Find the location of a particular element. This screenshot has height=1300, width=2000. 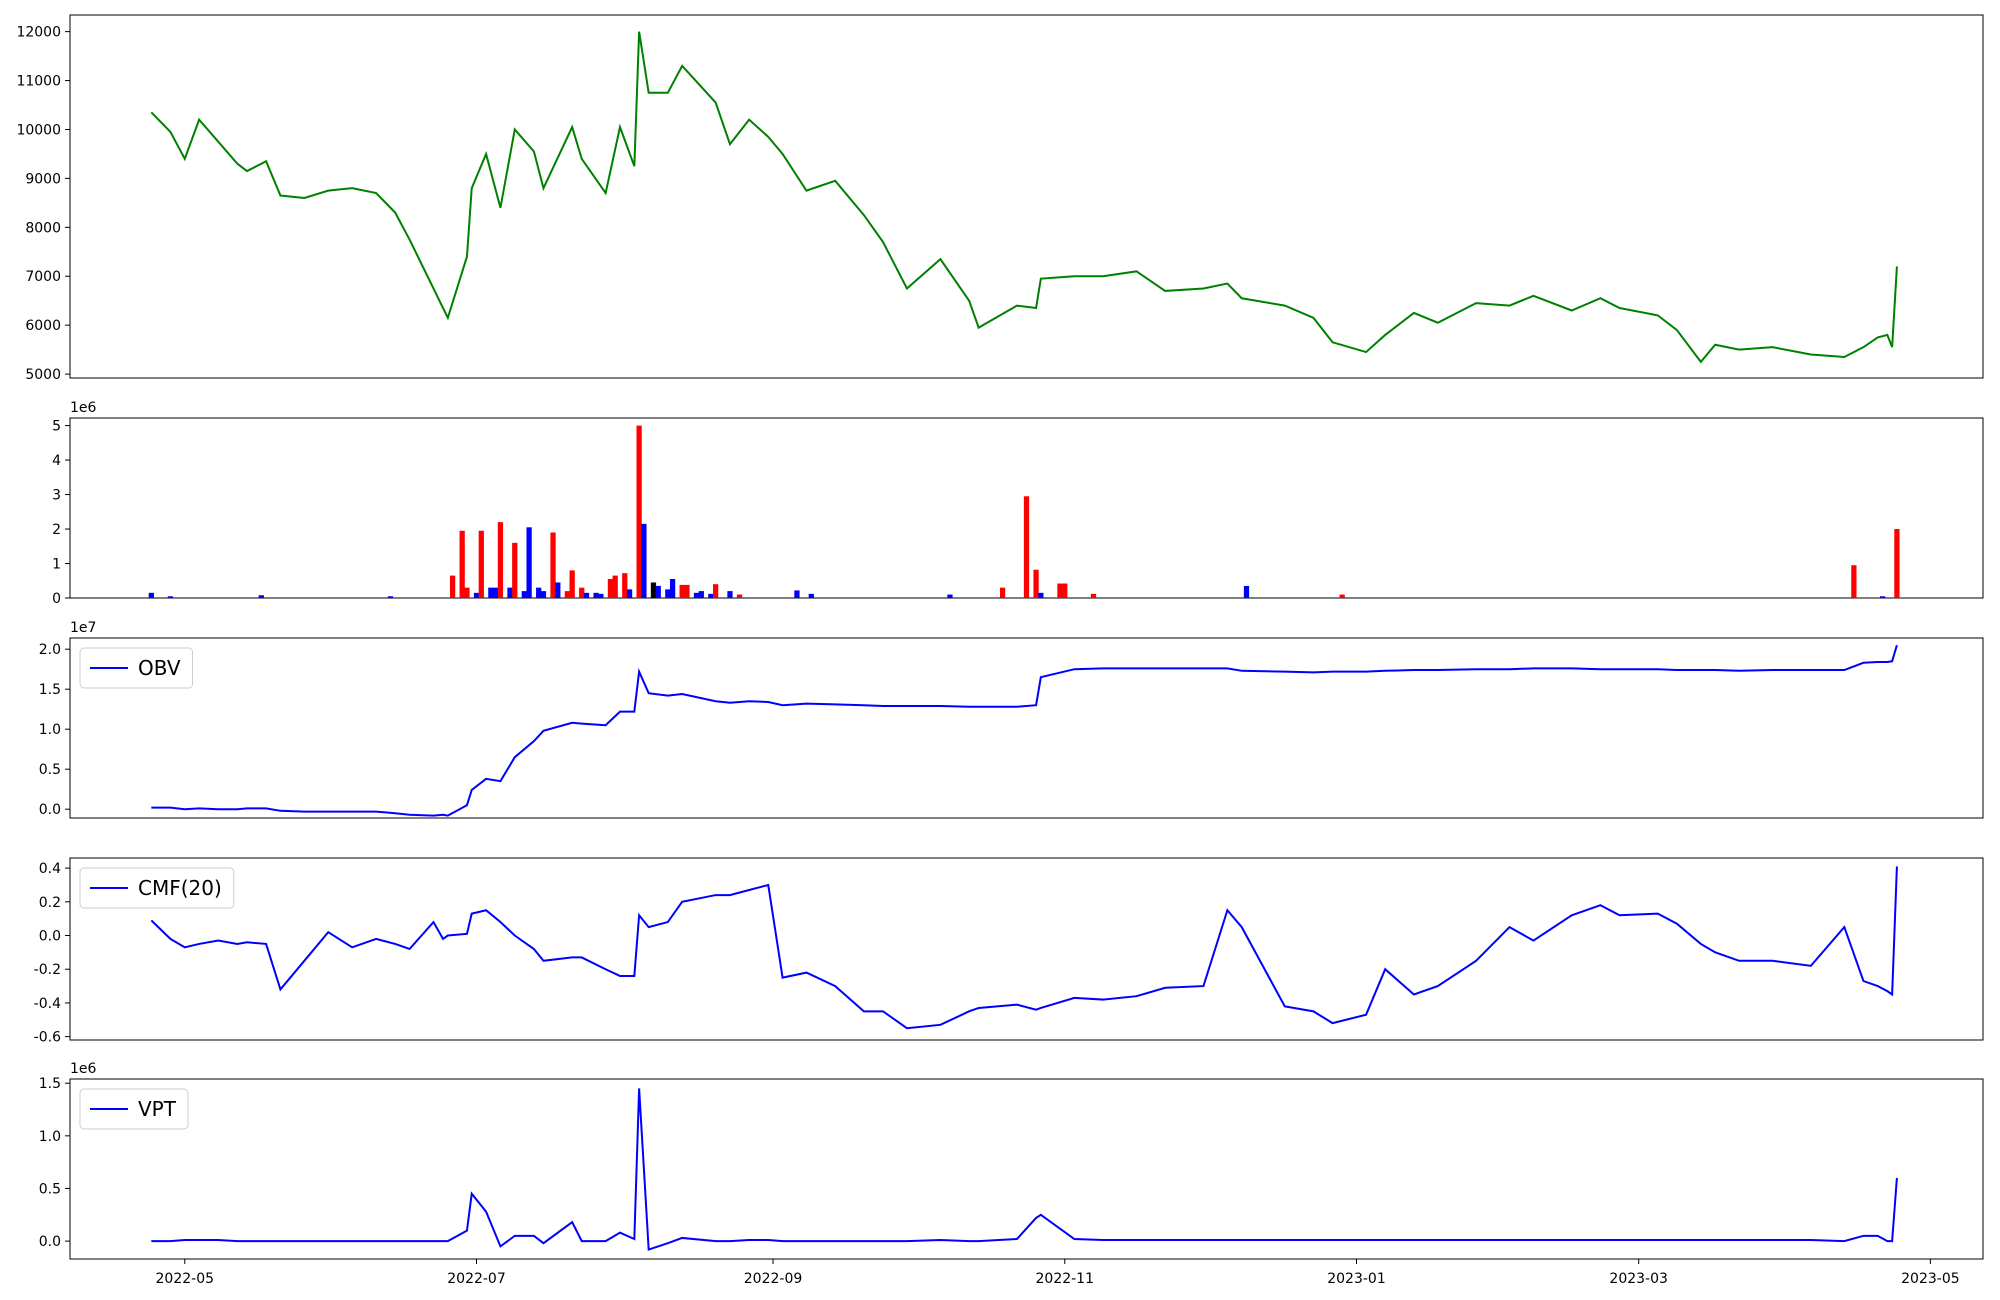

y-tick-label: 1 is located at coordinates (56, 565).